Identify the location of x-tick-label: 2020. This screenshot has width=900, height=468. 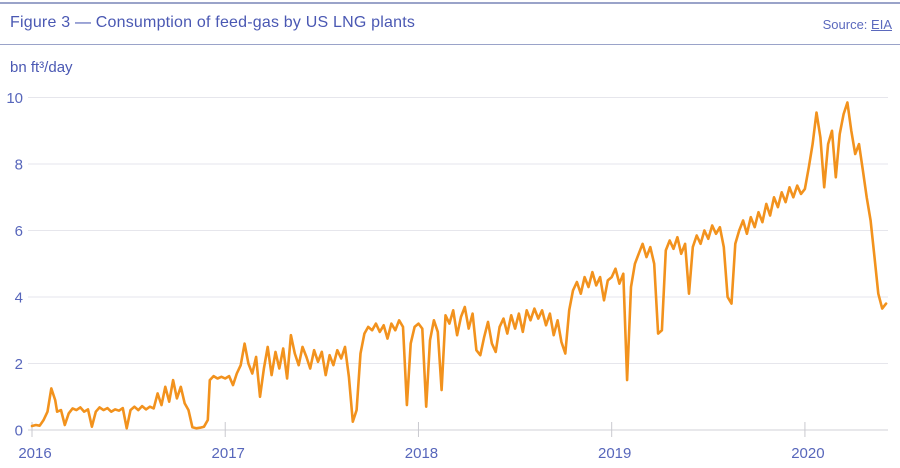
(807, 453).